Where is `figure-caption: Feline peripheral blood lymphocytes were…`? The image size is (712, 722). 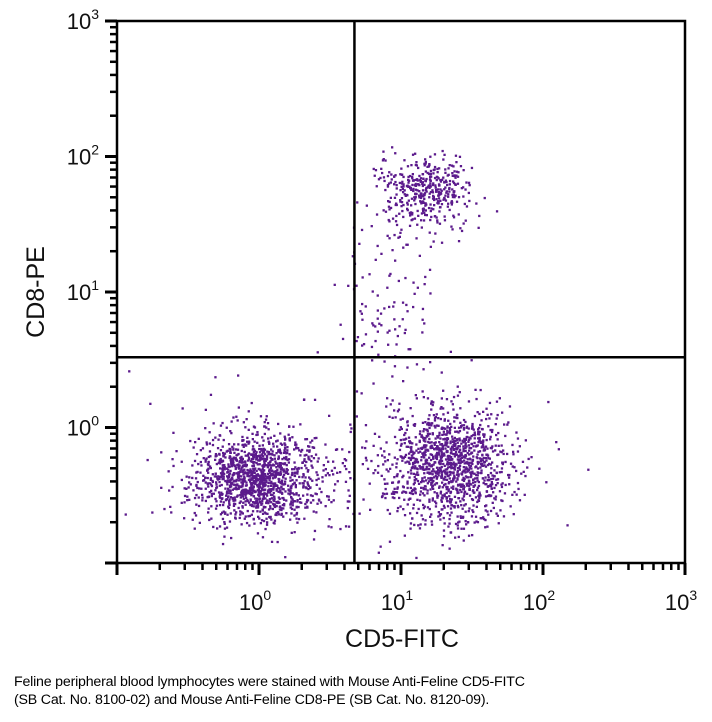 figure-caption: Feline peripheral blood lymphocytes were… is located at coordinates (359, 691).